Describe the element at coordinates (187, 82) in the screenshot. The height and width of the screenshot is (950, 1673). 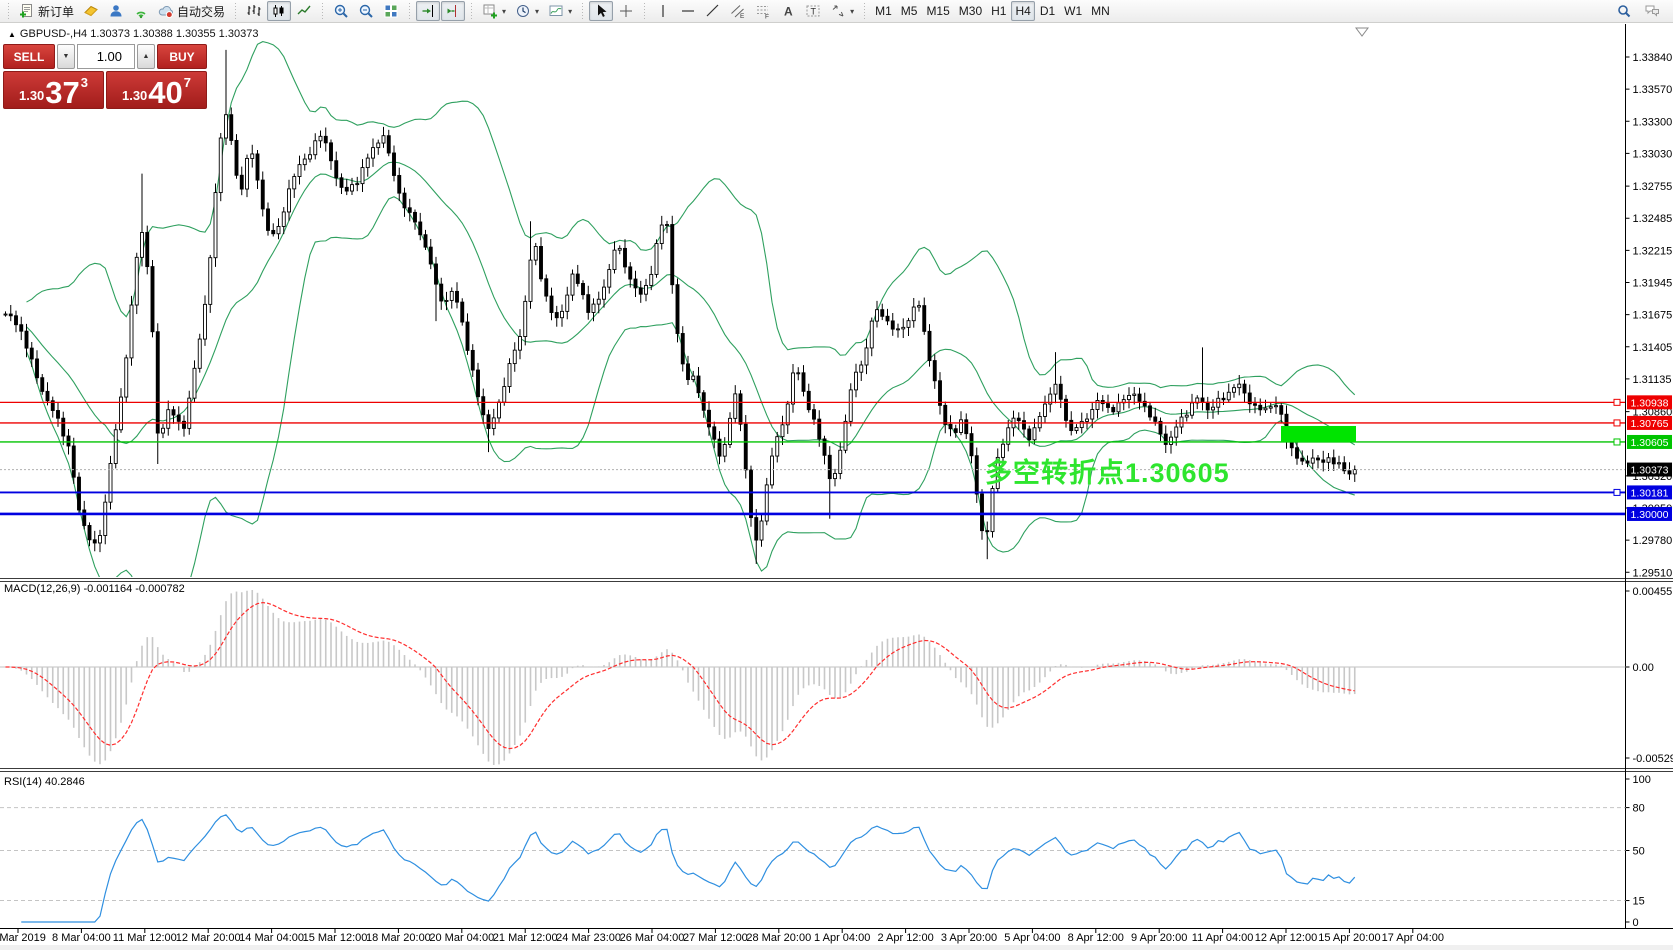
I see `buy-price-pip: 7` at that location.